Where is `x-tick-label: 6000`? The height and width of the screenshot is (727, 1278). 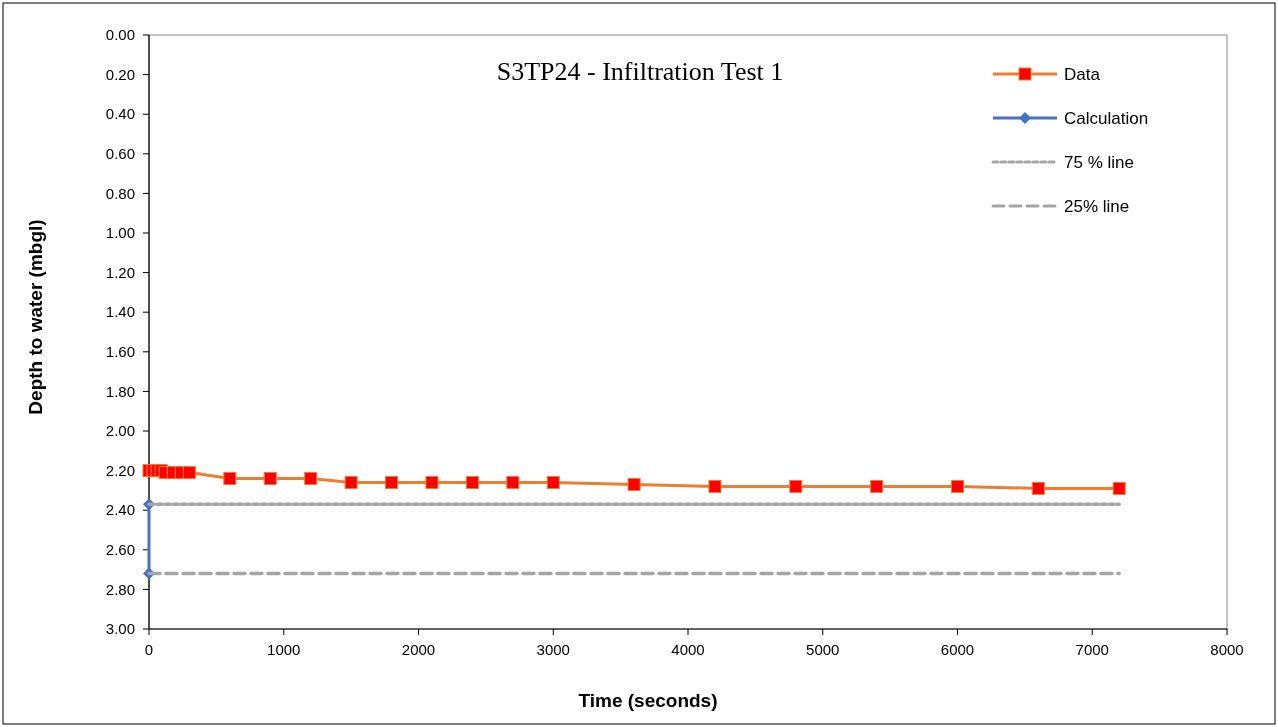 x-tick-label: 6000 is located at coordinates (957, 649).